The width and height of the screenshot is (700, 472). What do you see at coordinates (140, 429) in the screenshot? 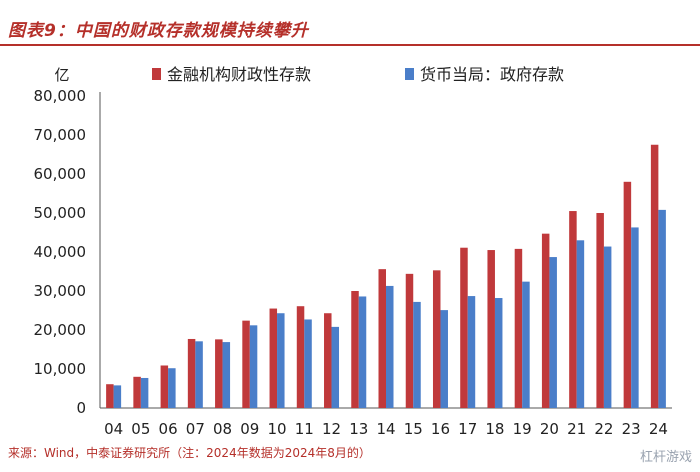
I see `x-tick-label: 05` at bounding box center [140, 429].